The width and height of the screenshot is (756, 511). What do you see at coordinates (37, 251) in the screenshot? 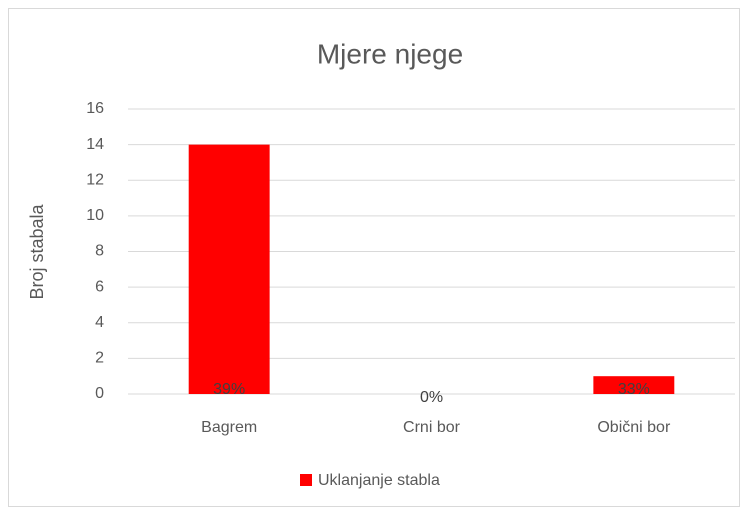
I see `y-axis-label: Broj stabala` at bounding box center [37, 251].